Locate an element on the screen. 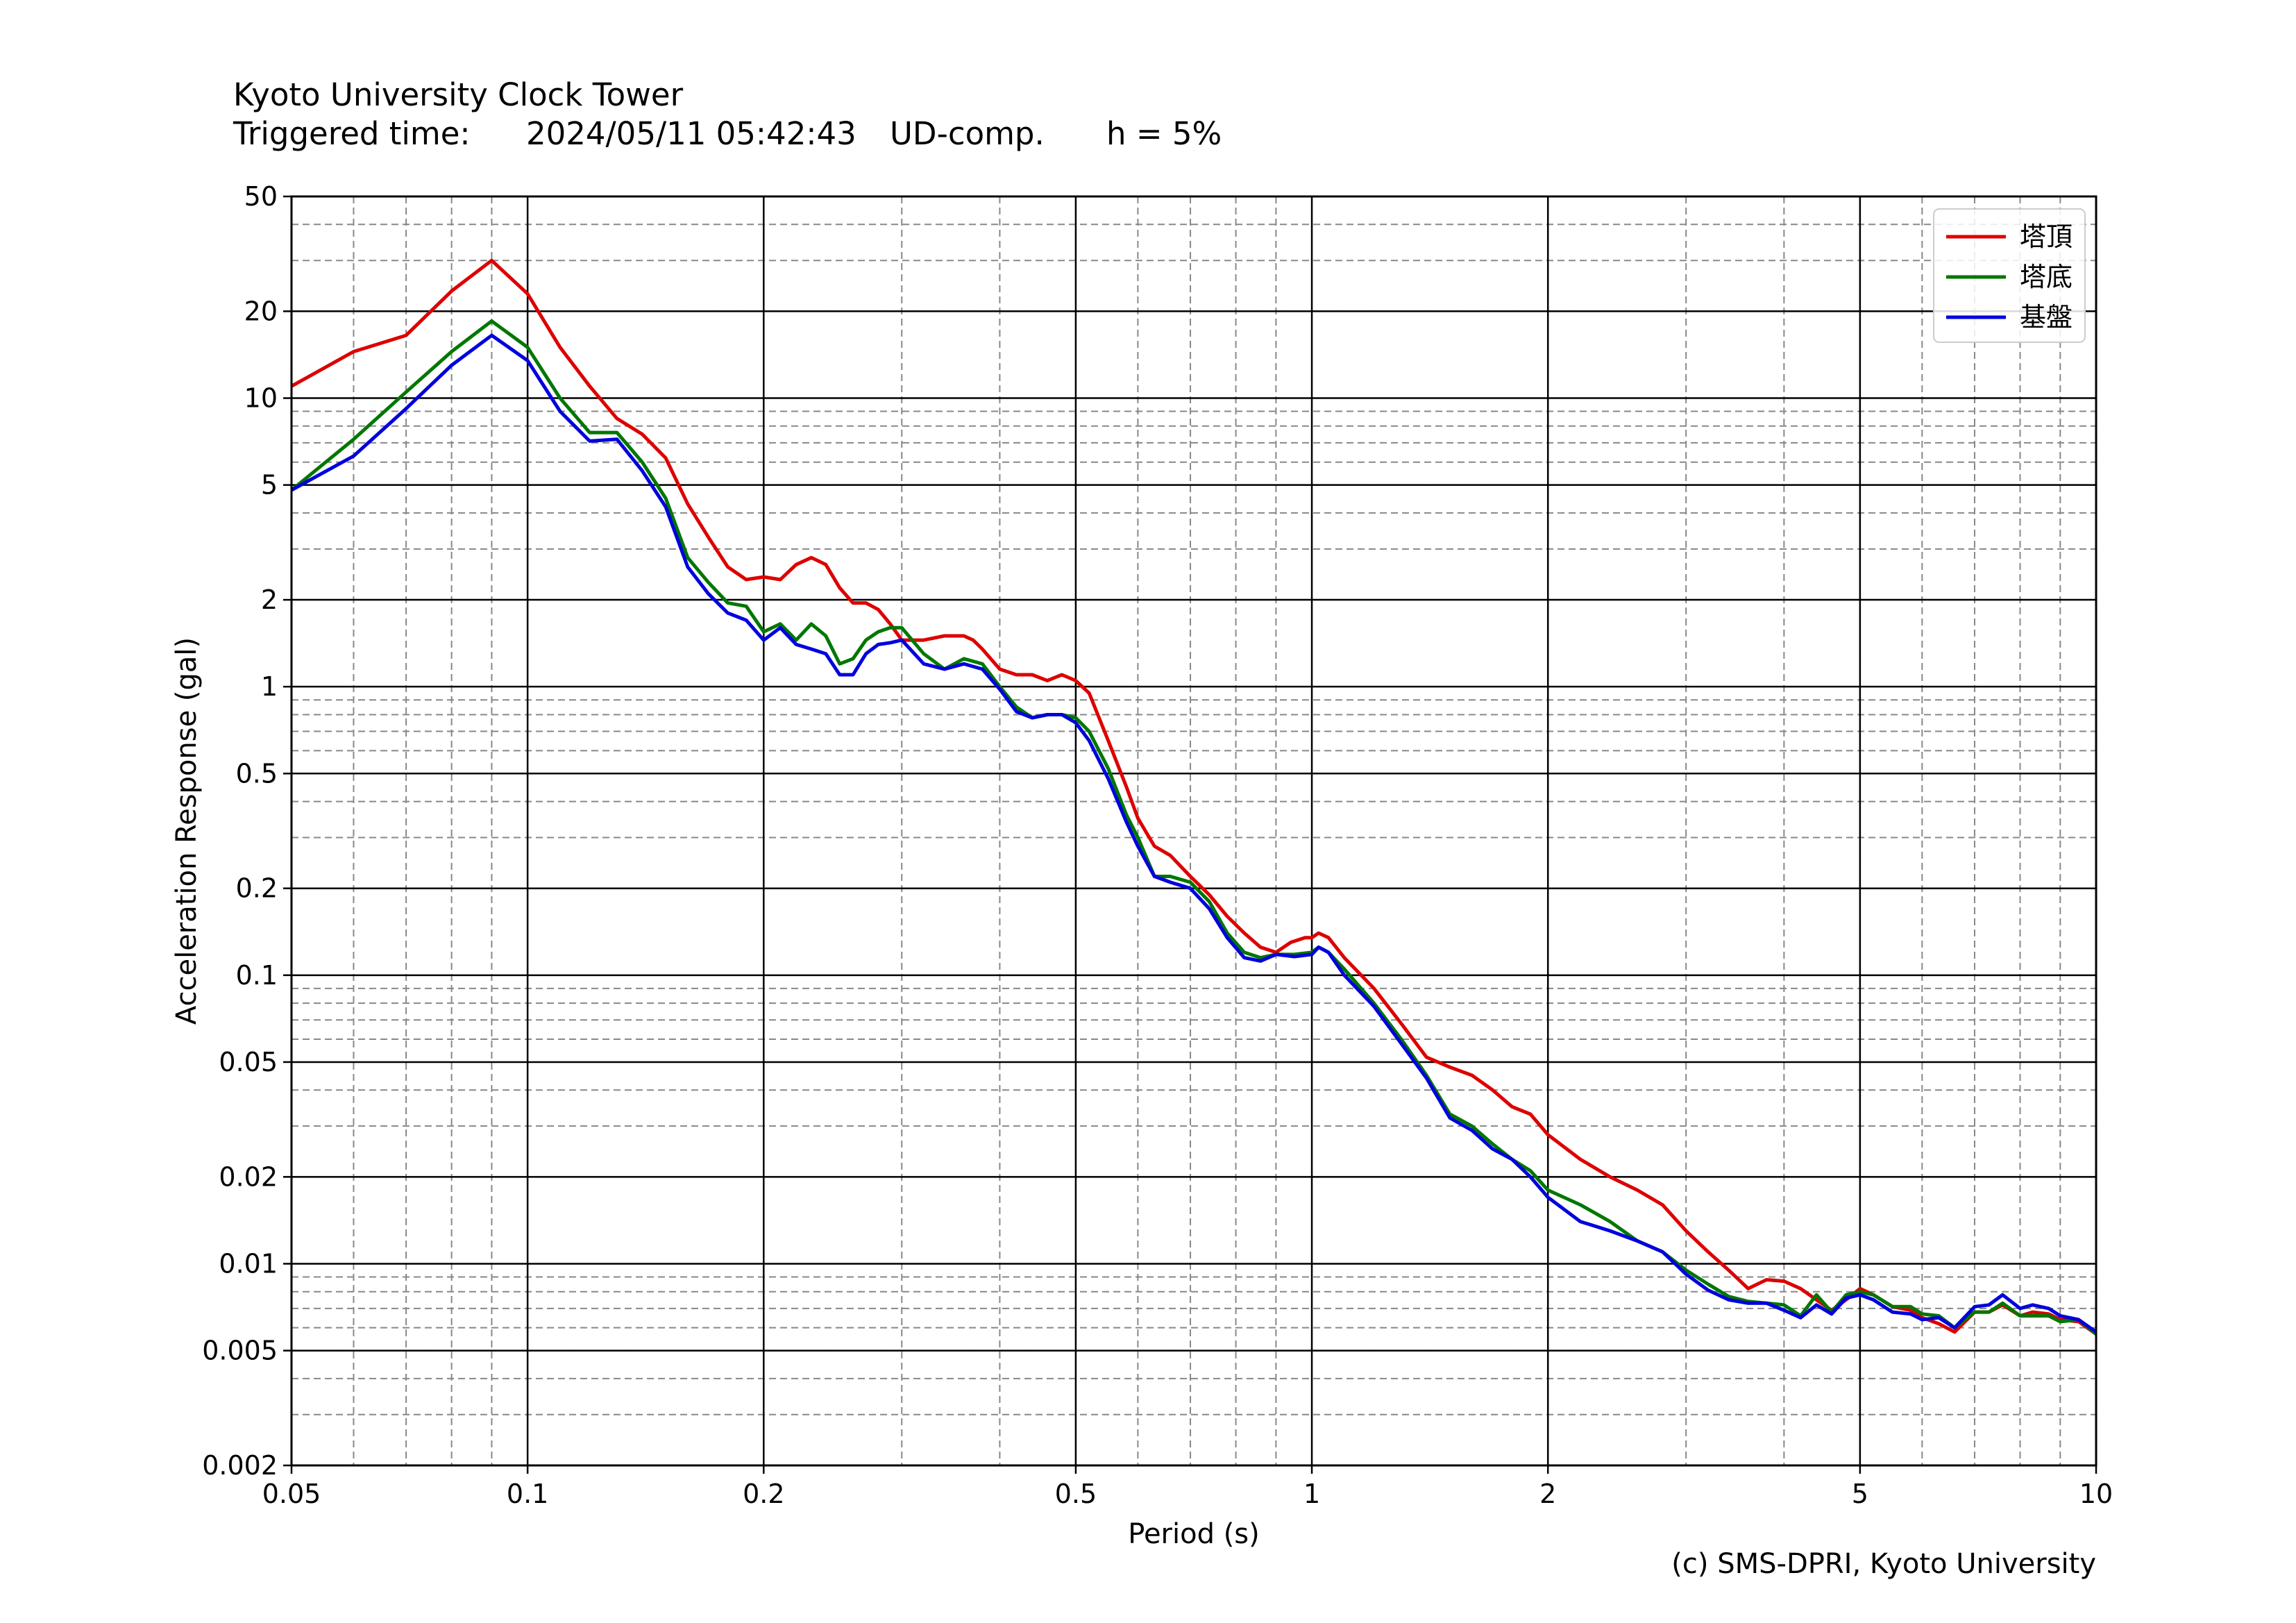 The image size is (2296, 1623). legend-box is located at coordinates (2010, 275).